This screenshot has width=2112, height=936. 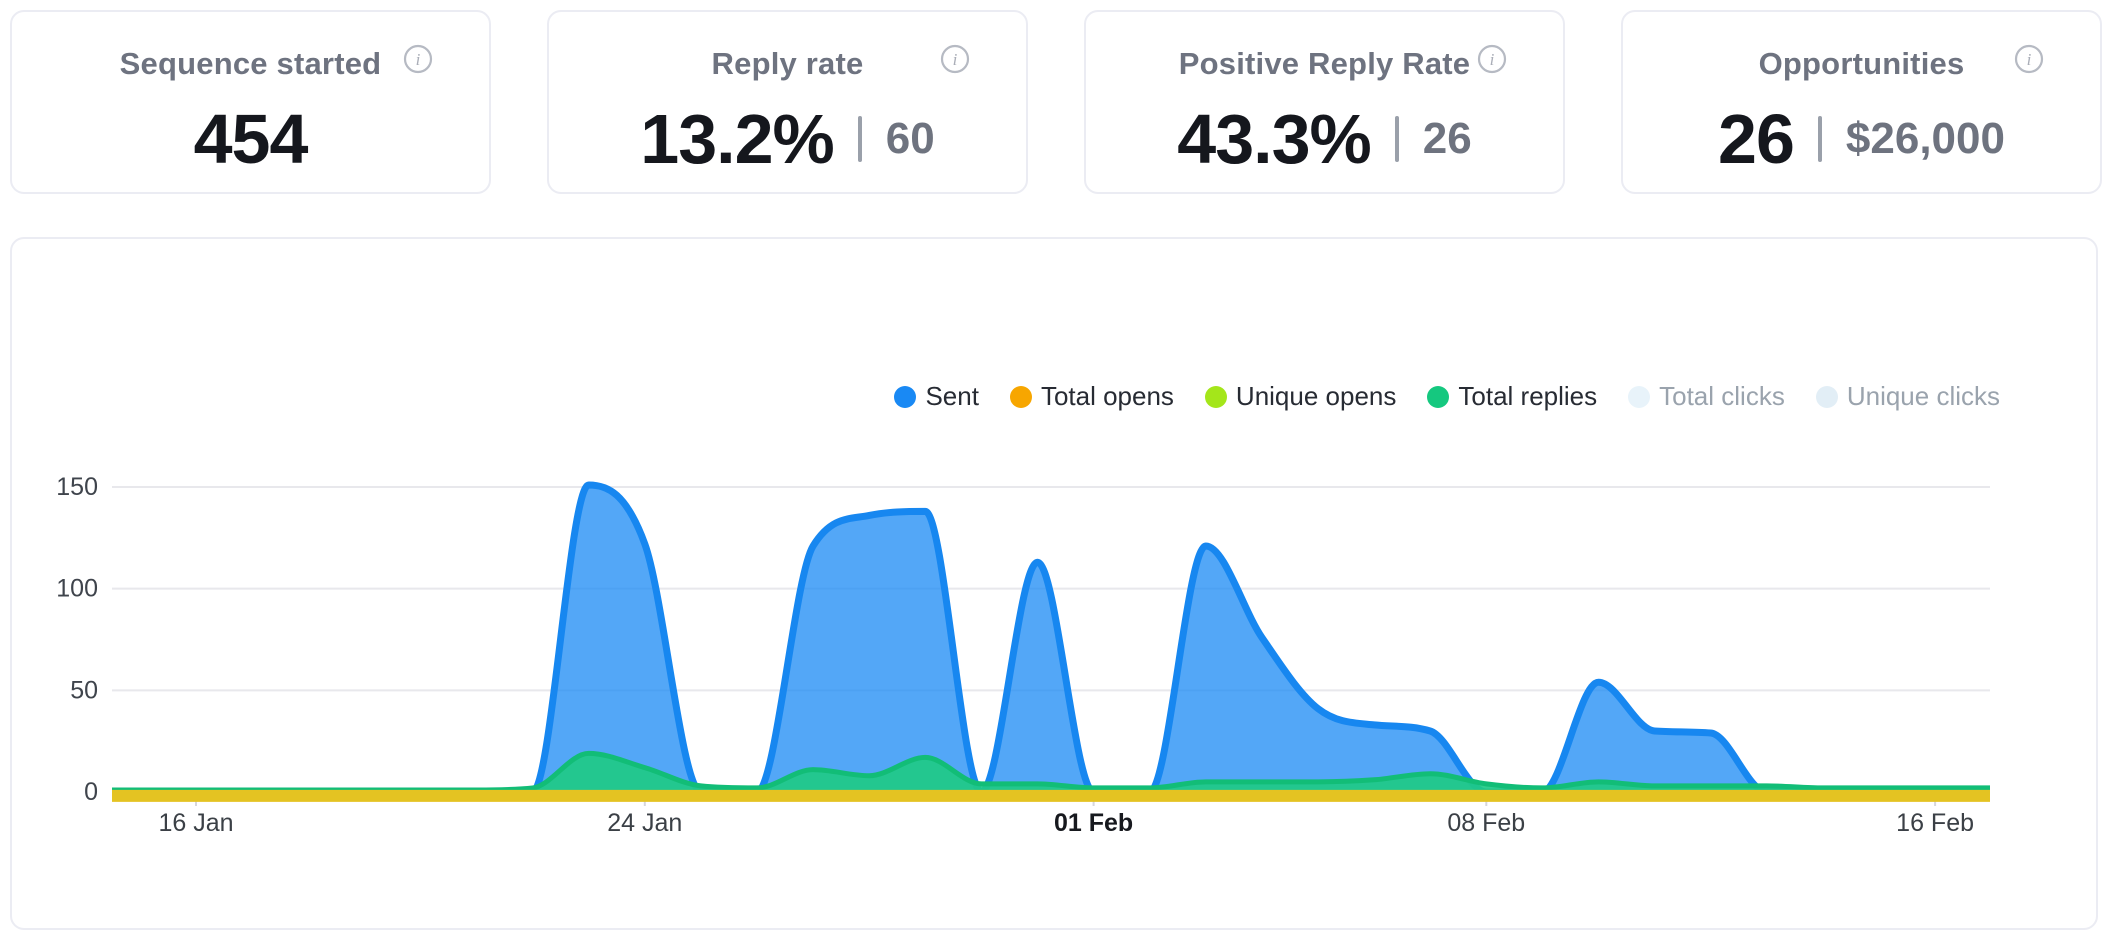 I want to click on card-title: Sequence started, so click(x=250, y=63).